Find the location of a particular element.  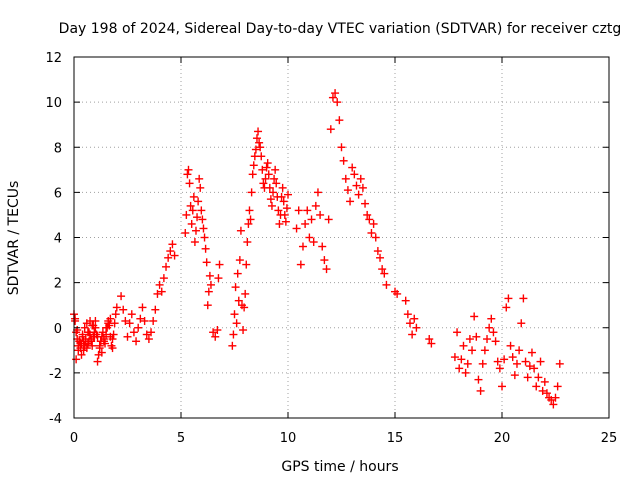

y-tick-label: 4 is located at coordinates (58, 239).